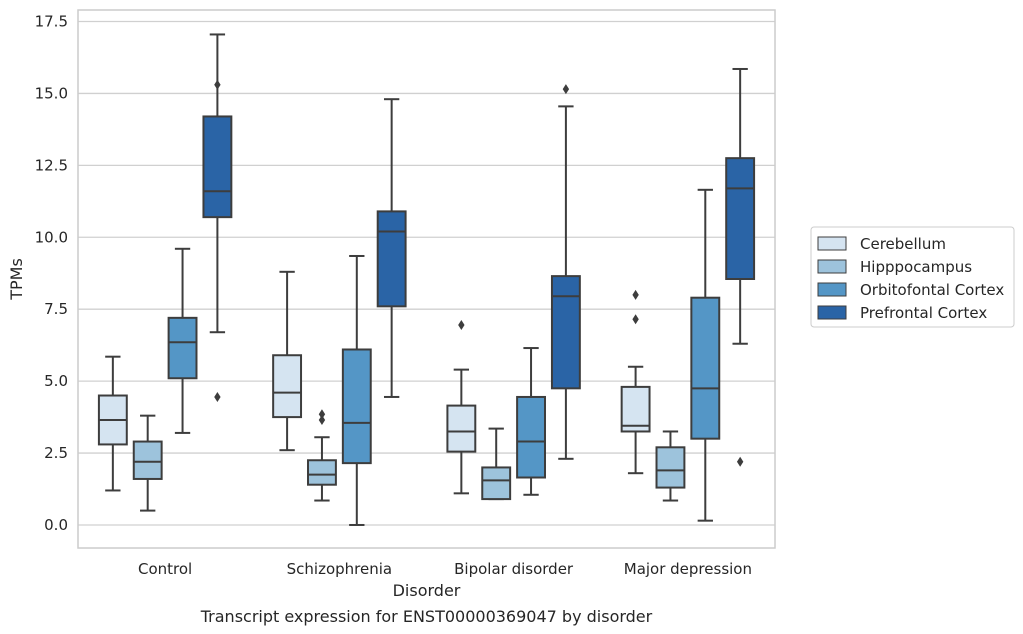  What do you see at coordinates (56, 309) in the screenshot?
I see `y-tick-label: 7.5` at bounding box center [56, 309].